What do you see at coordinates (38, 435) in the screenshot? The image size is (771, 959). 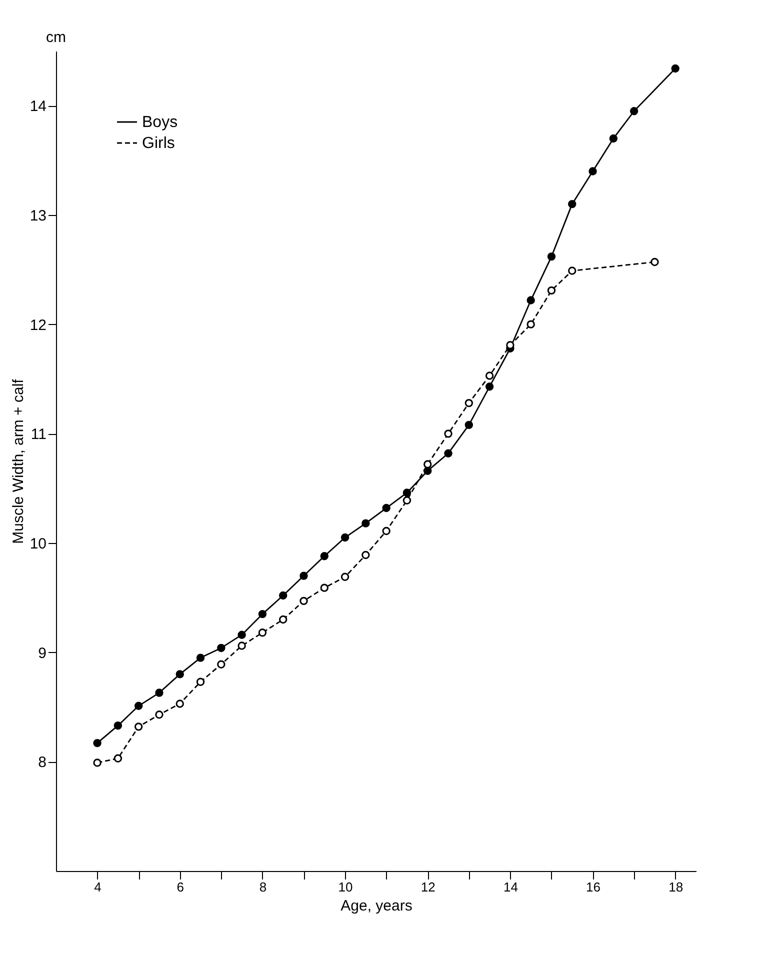 I see `y-tick-label: 11` at bounding box center [38, 435].